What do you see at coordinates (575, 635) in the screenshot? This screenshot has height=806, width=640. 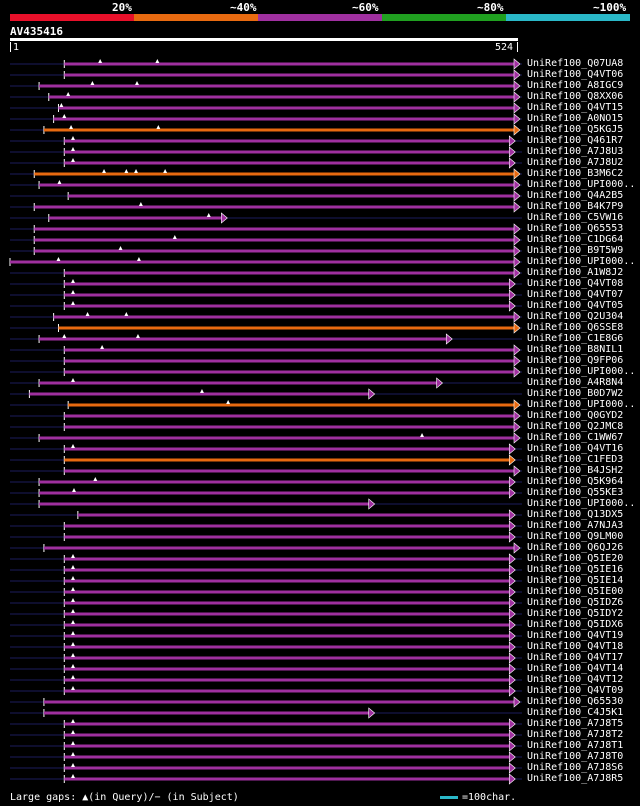 I see `hit-label: UniRef100_Q4VT19` at bounding box center [575, 635].